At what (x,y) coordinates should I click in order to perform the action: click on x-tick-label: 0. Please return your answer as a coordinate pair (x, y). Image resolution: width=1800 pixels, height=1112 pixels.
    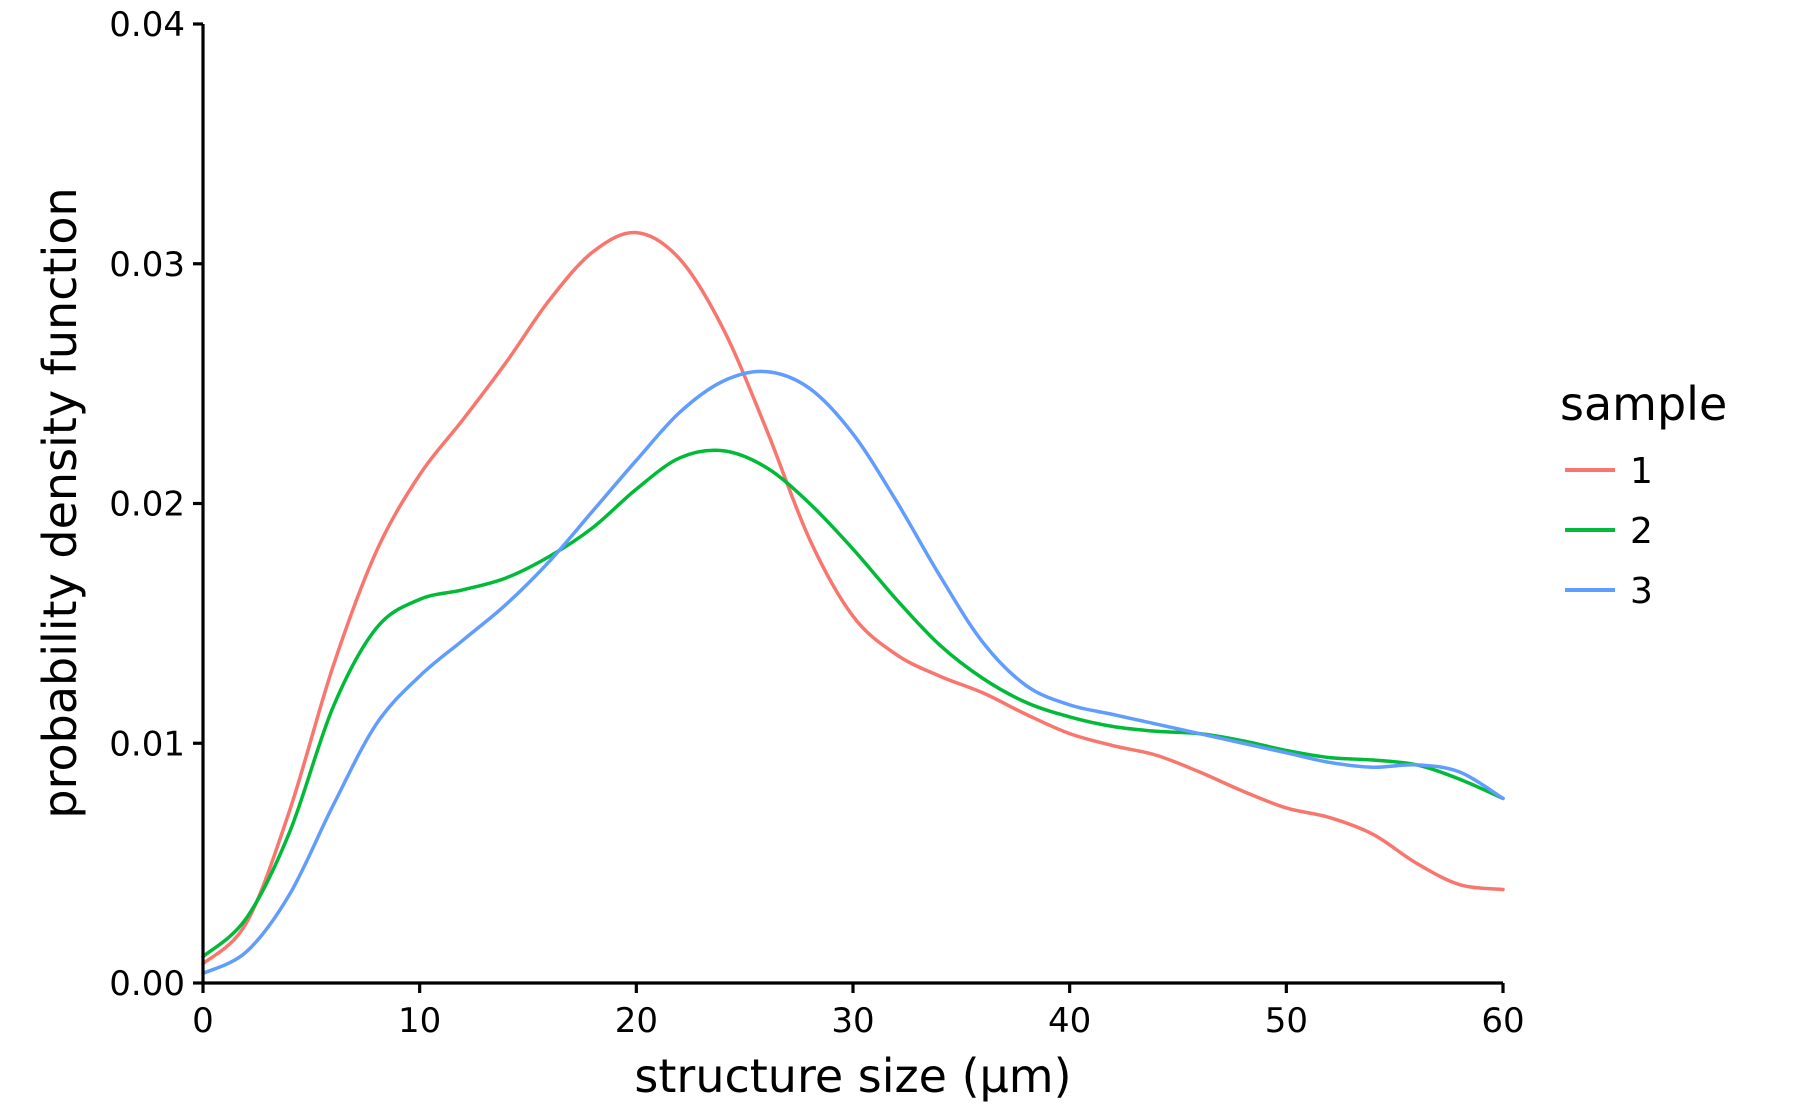
    Looking at the image, I should click on (203, 1021).